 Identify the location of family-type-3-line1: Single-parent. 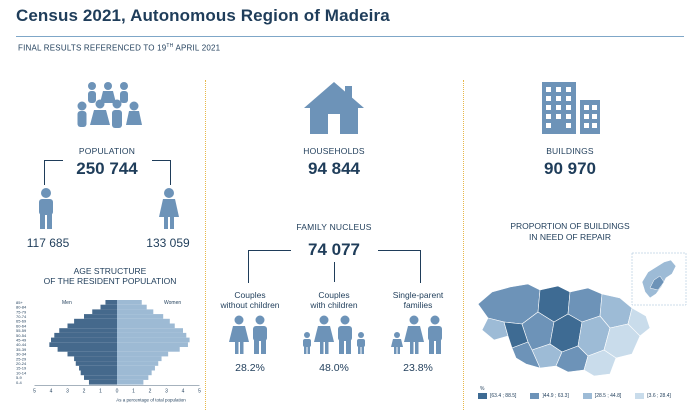
(418, 295).